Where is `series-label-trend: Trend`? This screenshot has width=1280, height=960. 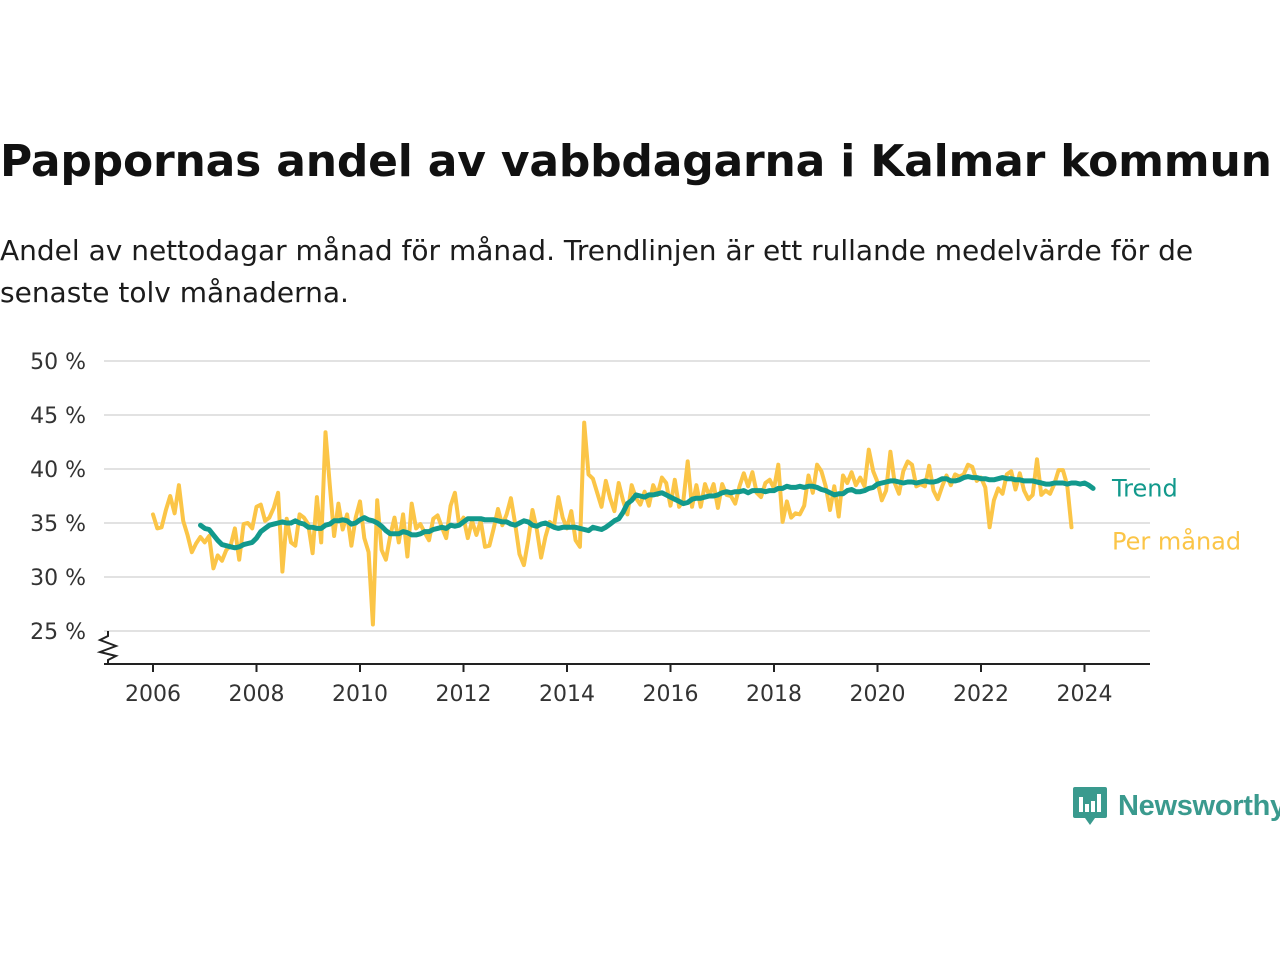 series-label-trend: Trend is located at coordinates (1144, 488).